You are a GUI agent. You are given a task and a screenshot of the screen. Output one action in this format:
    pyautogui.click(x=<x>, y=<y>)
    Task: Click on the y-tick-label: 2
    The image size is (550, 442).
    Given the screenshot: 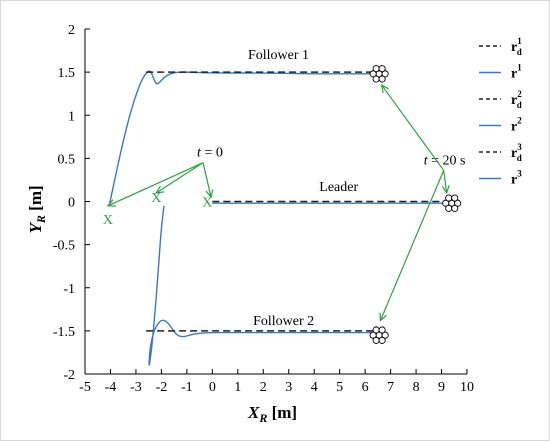 What is the action you would take?
    pyautogui.click(x=71, y=30)
    